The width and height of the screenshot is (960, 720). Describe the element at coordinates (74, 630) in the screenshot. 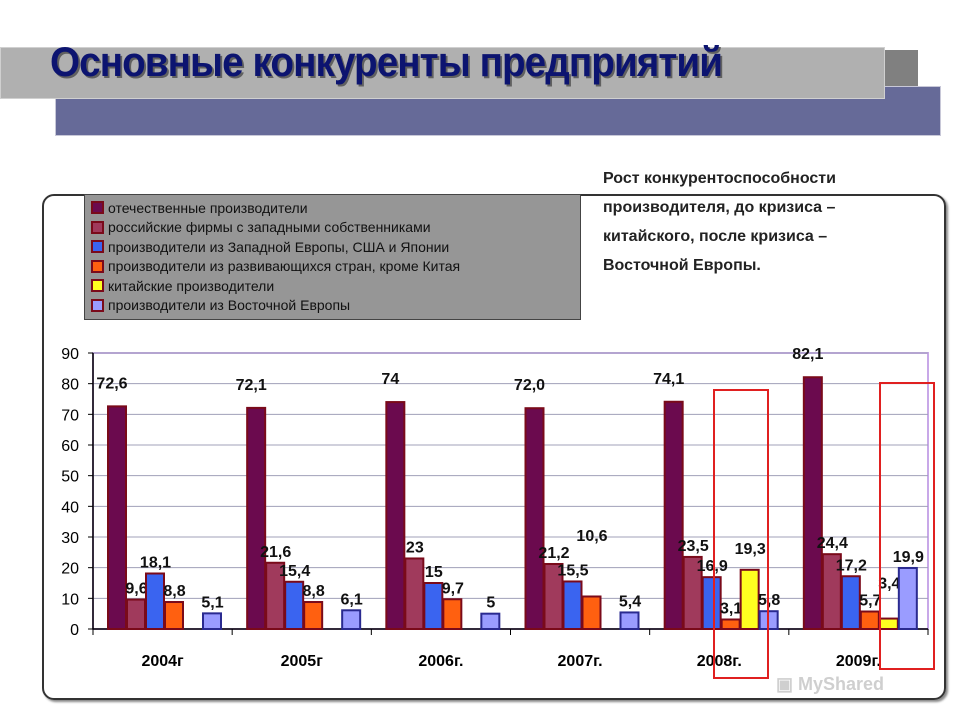

I see `y-tick-label: 0` at that location.